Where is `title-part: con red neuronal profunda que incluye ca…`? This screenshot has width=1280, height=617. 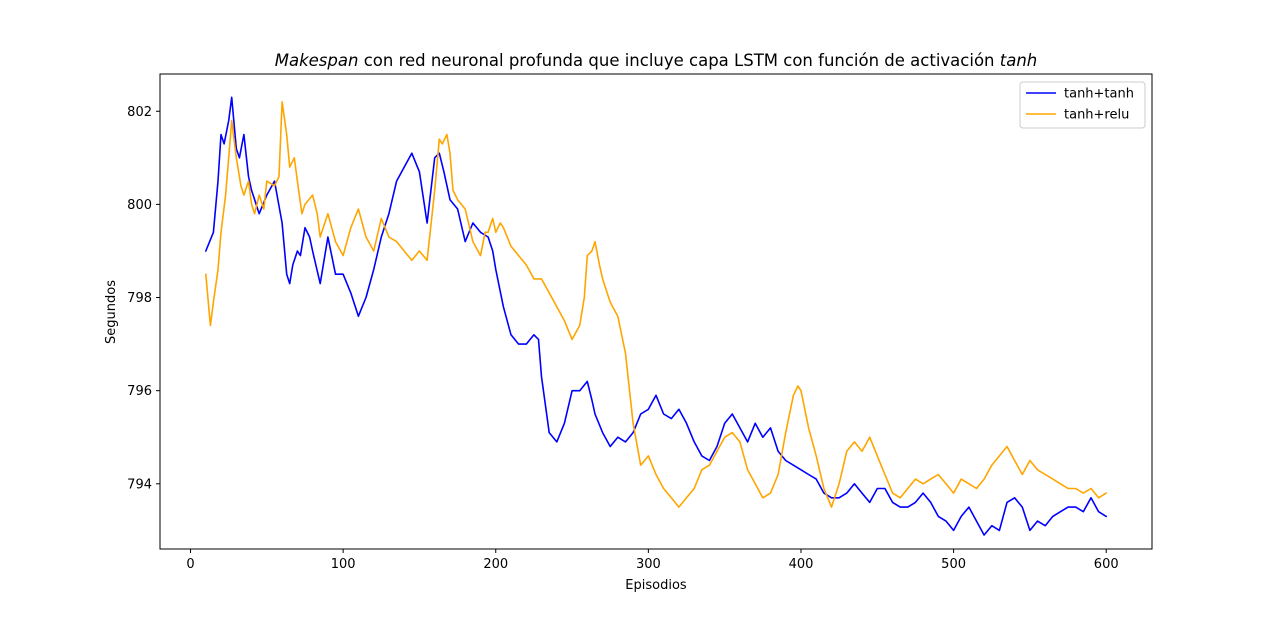 title-part: con red neuronal profunda que incluye ca… is located at coordinates (678, 60).